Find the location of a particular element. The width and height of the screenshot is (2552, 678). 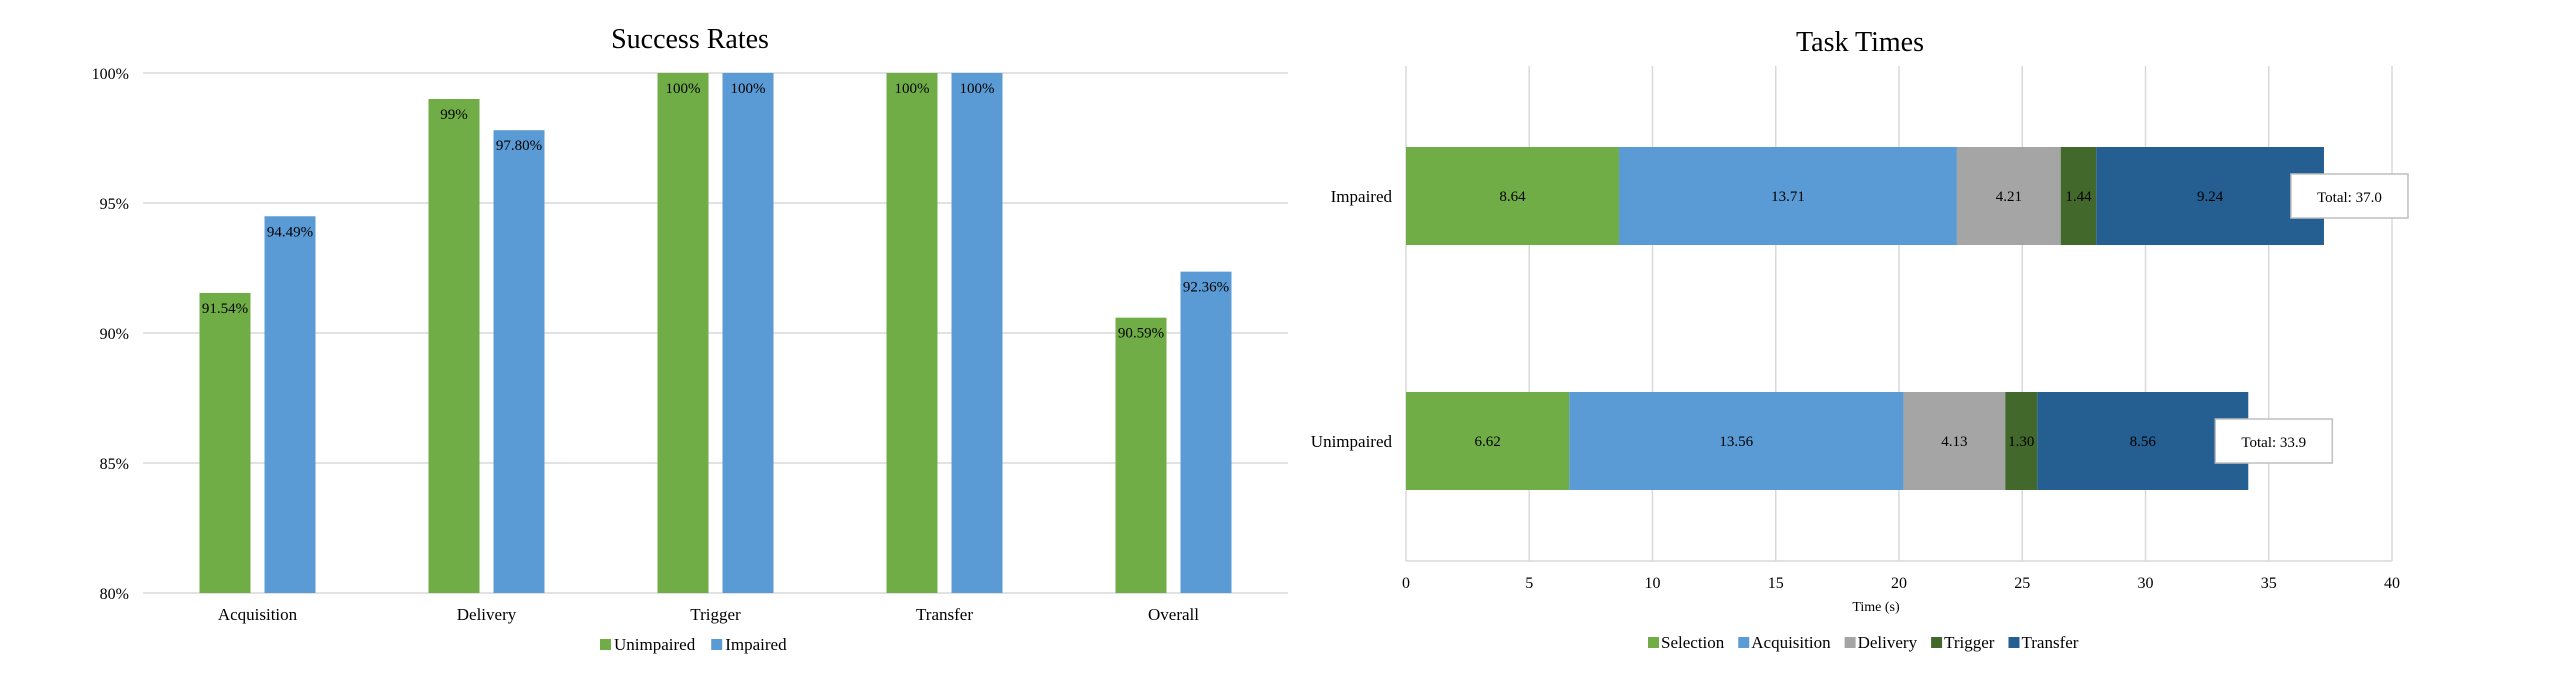

segment-label: 4.13 is located at coordinates (1954, 442).